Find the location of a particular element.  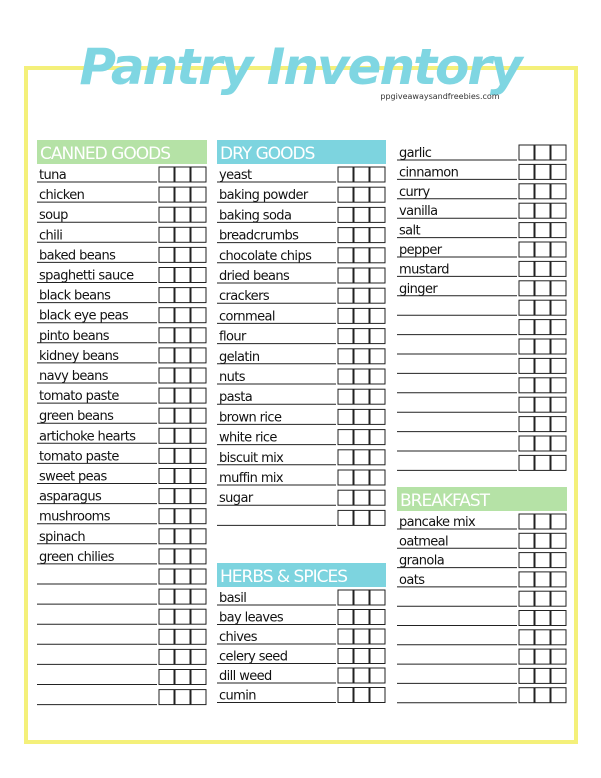

item-label: yeast is located at coordinates (235, 175).